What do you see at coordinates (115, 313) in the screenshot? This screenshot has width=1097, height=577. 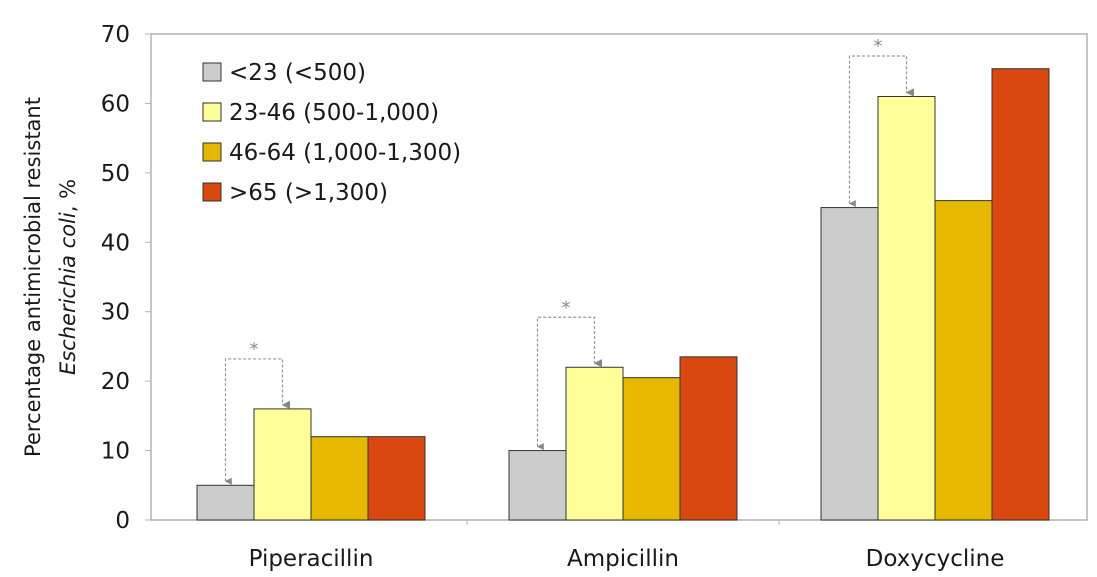 I see `y-tick-label: 30` at bounding box center [115, 313].